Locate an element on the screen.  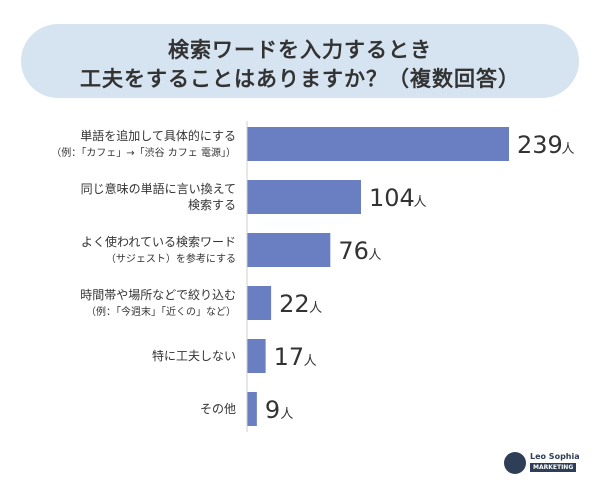
category-label-3-0: 時間帯や場所などで絞り込む is located at coordinates (158, 294).